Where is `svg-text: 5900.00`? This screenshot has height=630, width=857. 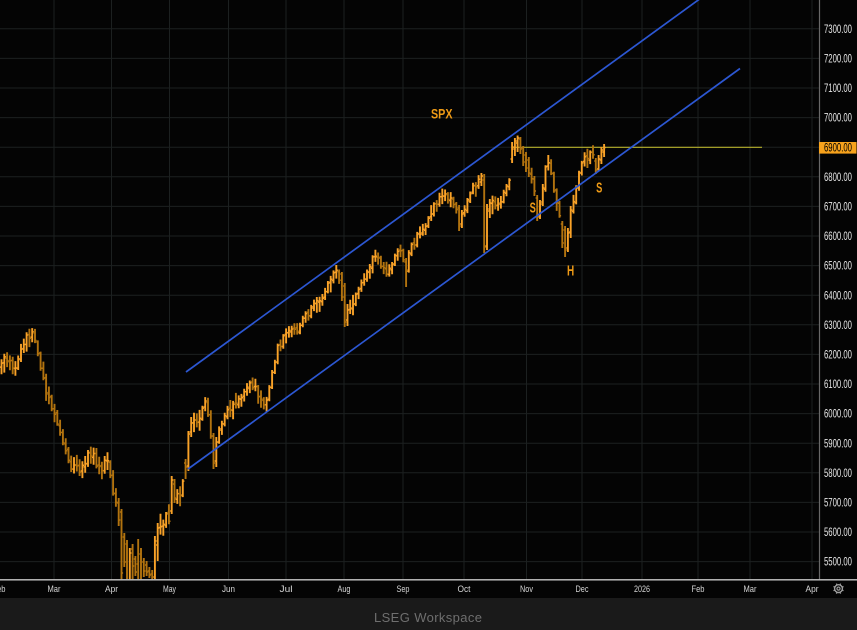
svg-text: 5900.00 is located at coordinates (838, 444).